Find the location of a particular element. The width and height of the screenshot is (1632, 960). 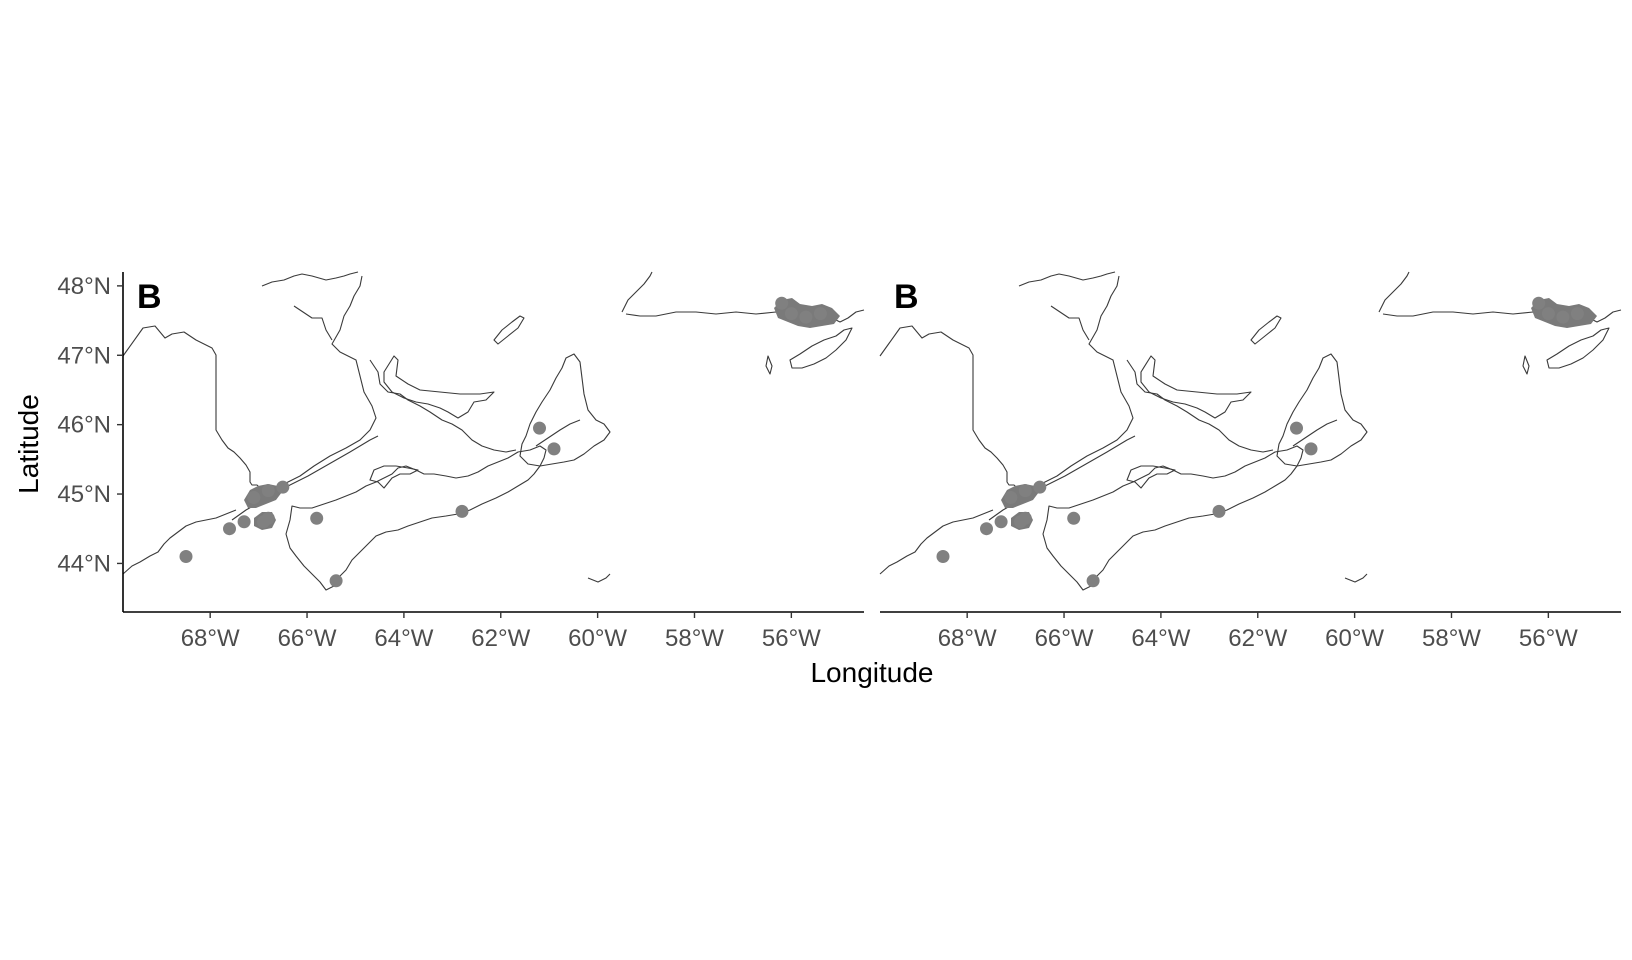

y-tick-label: 45°N is located at coordinates (84, 494).